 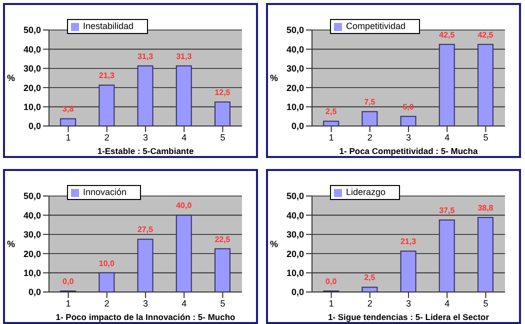 What do you see at coordinates (222, 92) in the screenshot?
I see `data-label: 12,5` at bounding box center [222, 92].